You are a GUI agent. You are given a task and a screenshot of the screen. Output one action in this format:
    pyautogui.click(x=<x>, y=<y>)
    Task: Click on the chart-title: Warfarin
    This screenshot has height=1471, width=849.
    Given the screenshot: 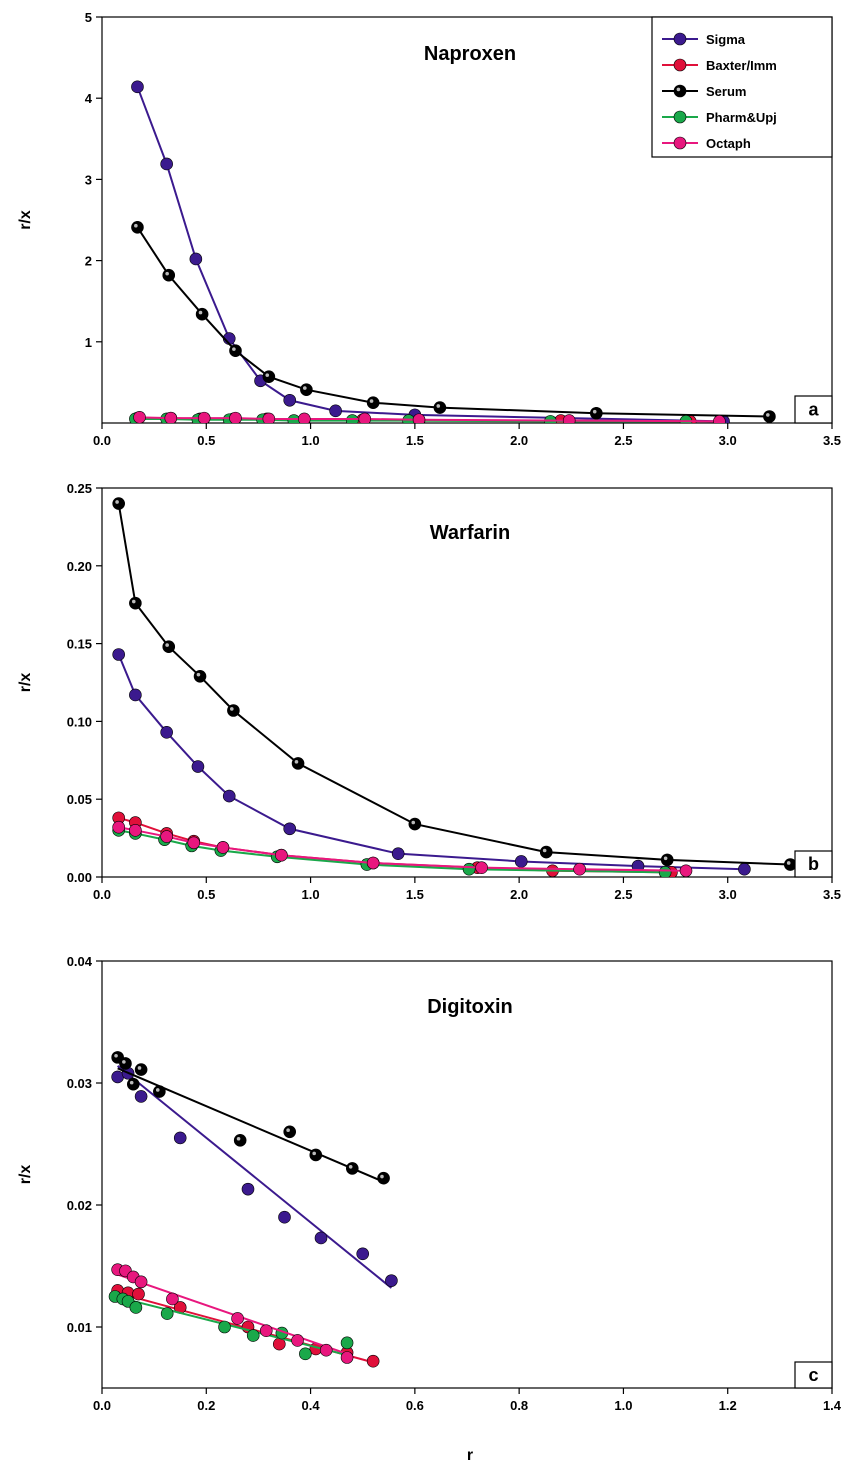 What is the action you would take?
    pyautogui.click(x=470, y=533)
    